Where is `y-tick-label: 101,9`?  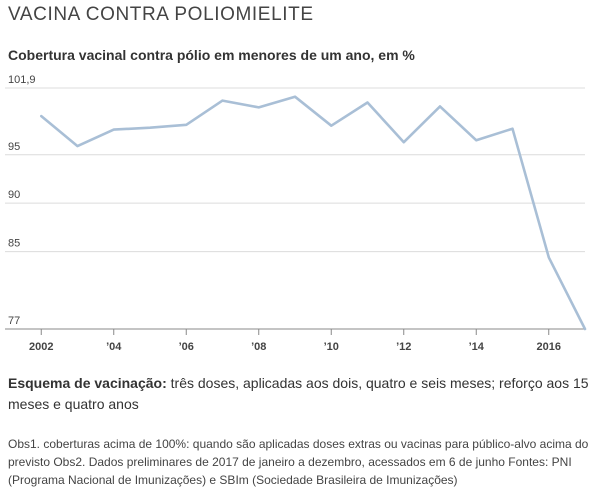 y-tick-label: 101,9 is located at coordinates (22, 80).